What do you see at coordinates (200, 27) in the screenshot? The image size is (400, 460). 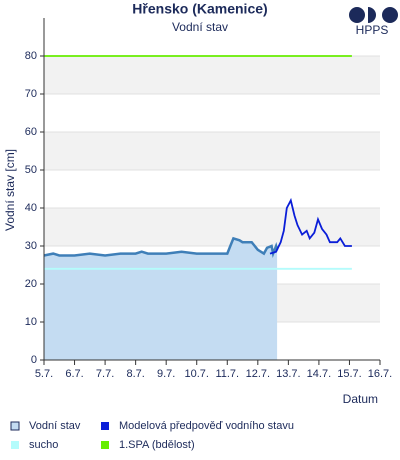 I see `chart-subtitle: Vodní stav` at bounding box center [200, 27].